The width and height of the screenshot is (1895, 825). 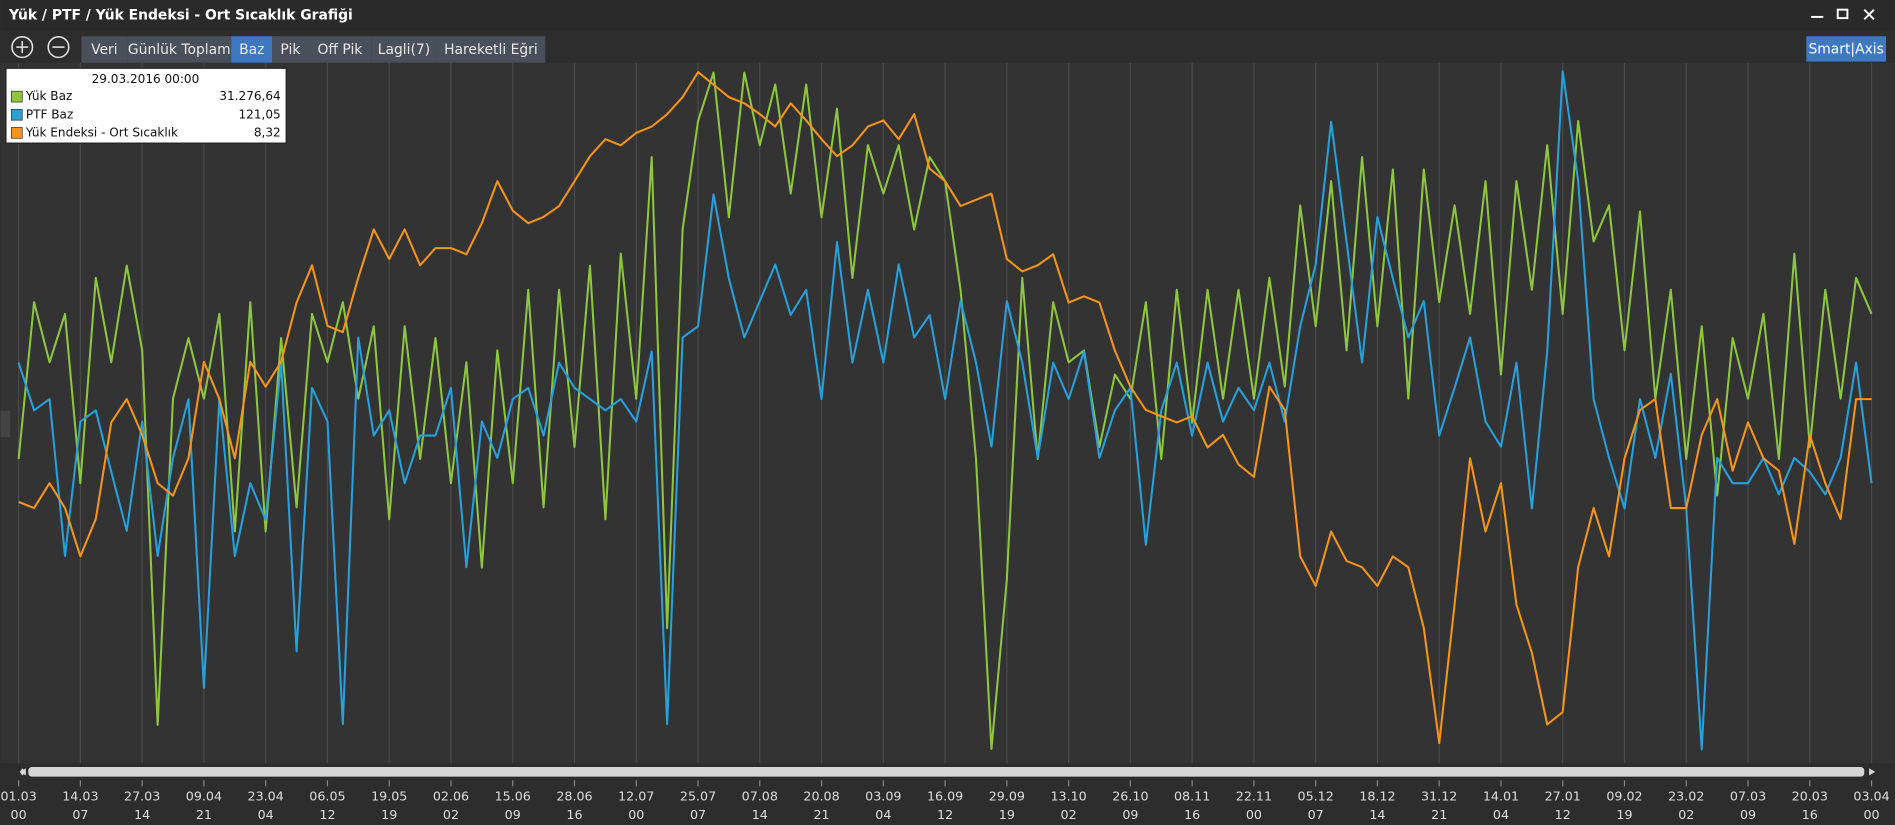 I want to click on tooltip-date: 29.03.2016 00:00, so click(x=146, y=79).